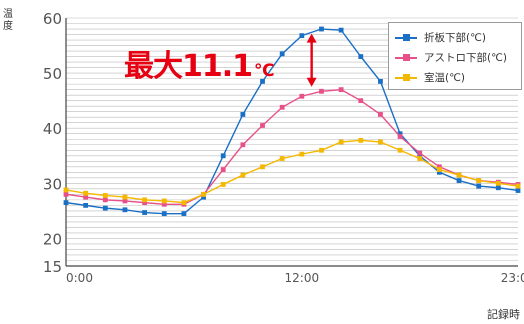  Describe the element at coordinates (311, 38) in the screenshot. I see `arrow-head-top` at that location.